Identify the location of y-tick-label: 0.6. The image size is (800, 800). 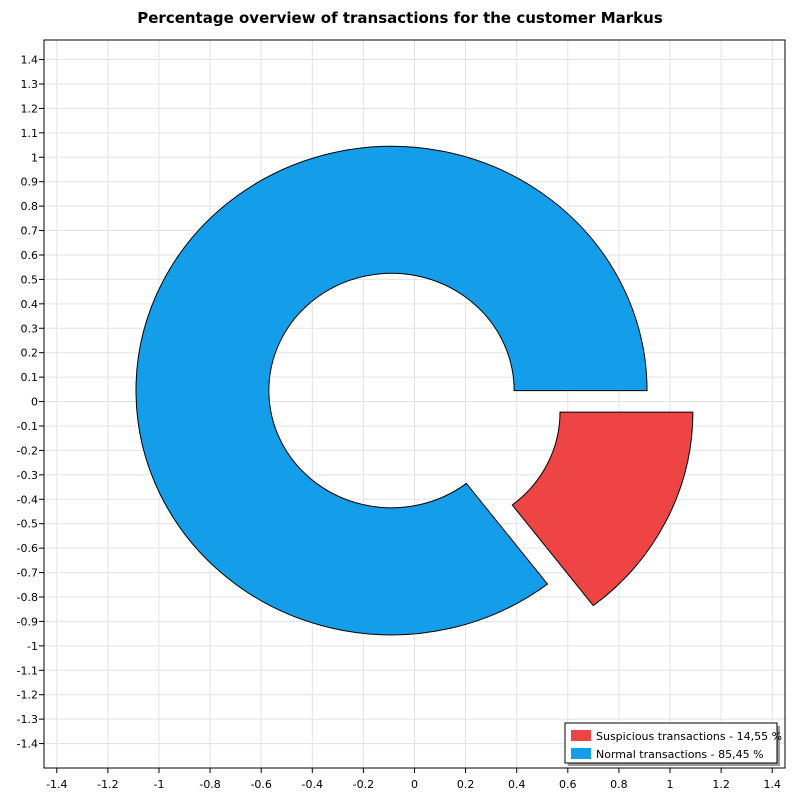
(30, 255).